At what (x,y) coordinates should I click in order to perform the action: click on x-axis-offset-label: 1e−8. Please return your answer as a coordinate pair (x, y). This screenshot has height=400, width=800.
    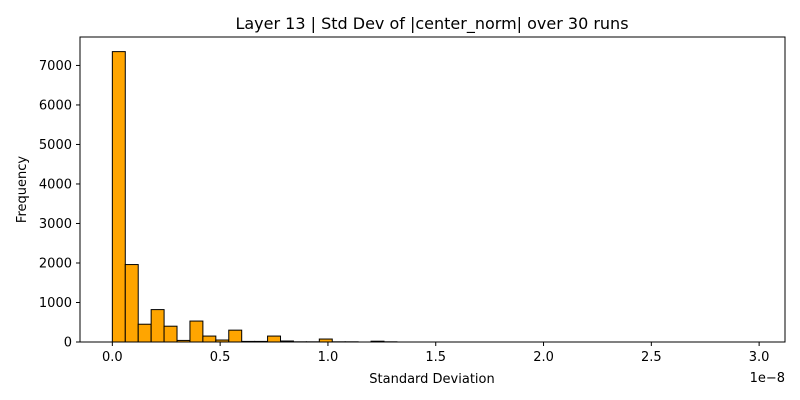
    Looking at the image, I should click on (767, 378).